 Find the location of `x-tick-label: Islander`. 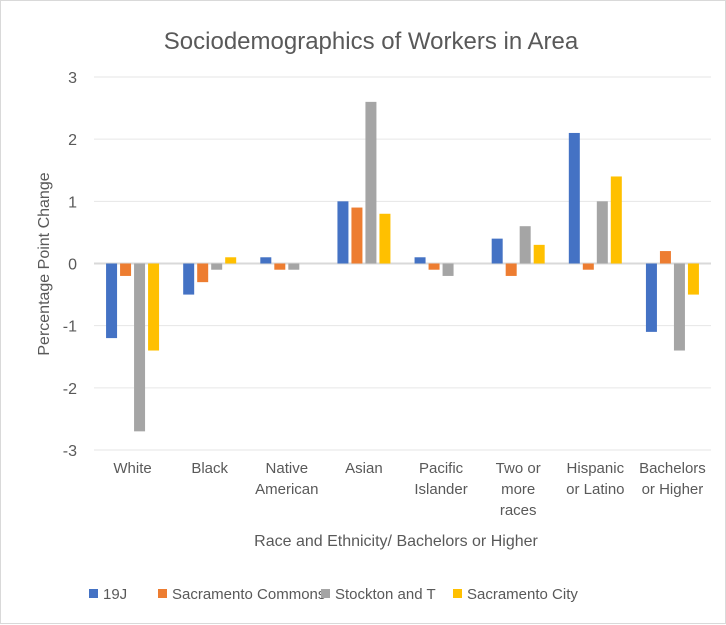

x-tick-label: Islander is located at coordinates (440, 489).